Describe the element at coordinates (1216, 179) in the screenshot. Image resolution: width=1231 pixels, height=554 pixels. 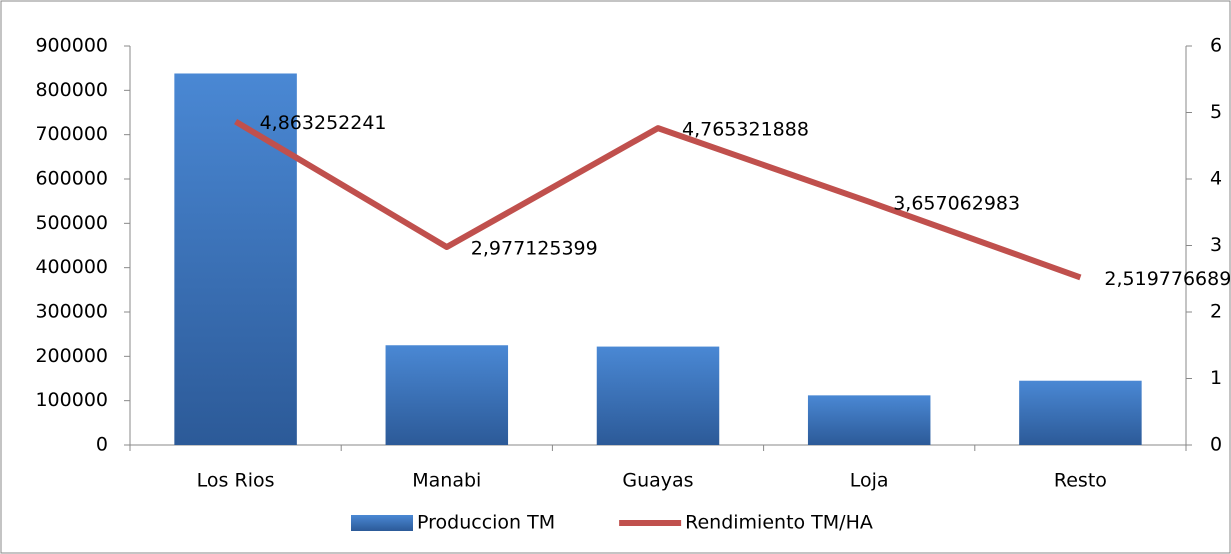
I see `y2-tick-label: 4` at that location.